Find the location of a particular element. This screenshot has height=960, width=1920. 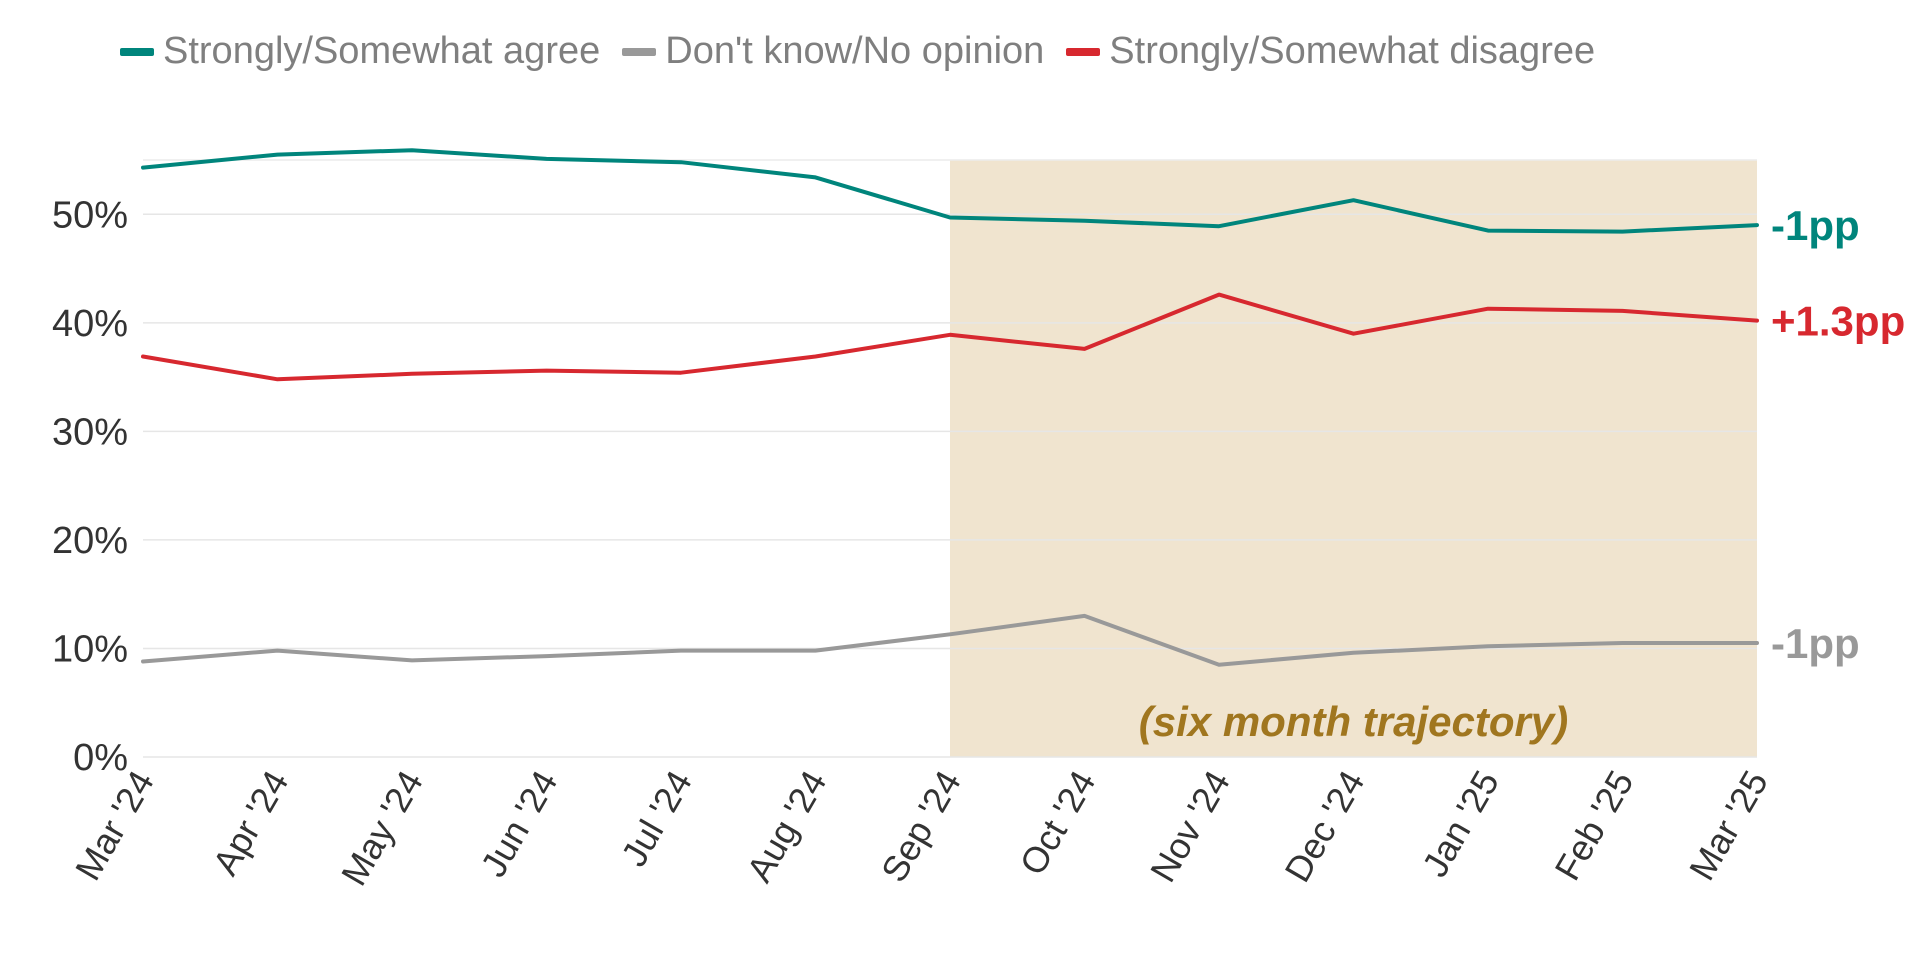

series-line-dont-know is located at coordinates (950, 640).